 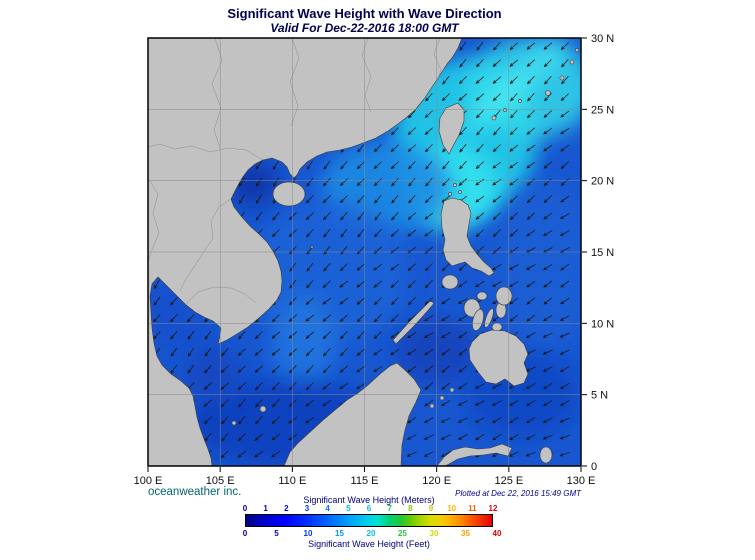 What do you see at coordinates (276, 533) in the screenshot?
I see `colorbar-feet-tick: 5` at bounding box center [276, 533].